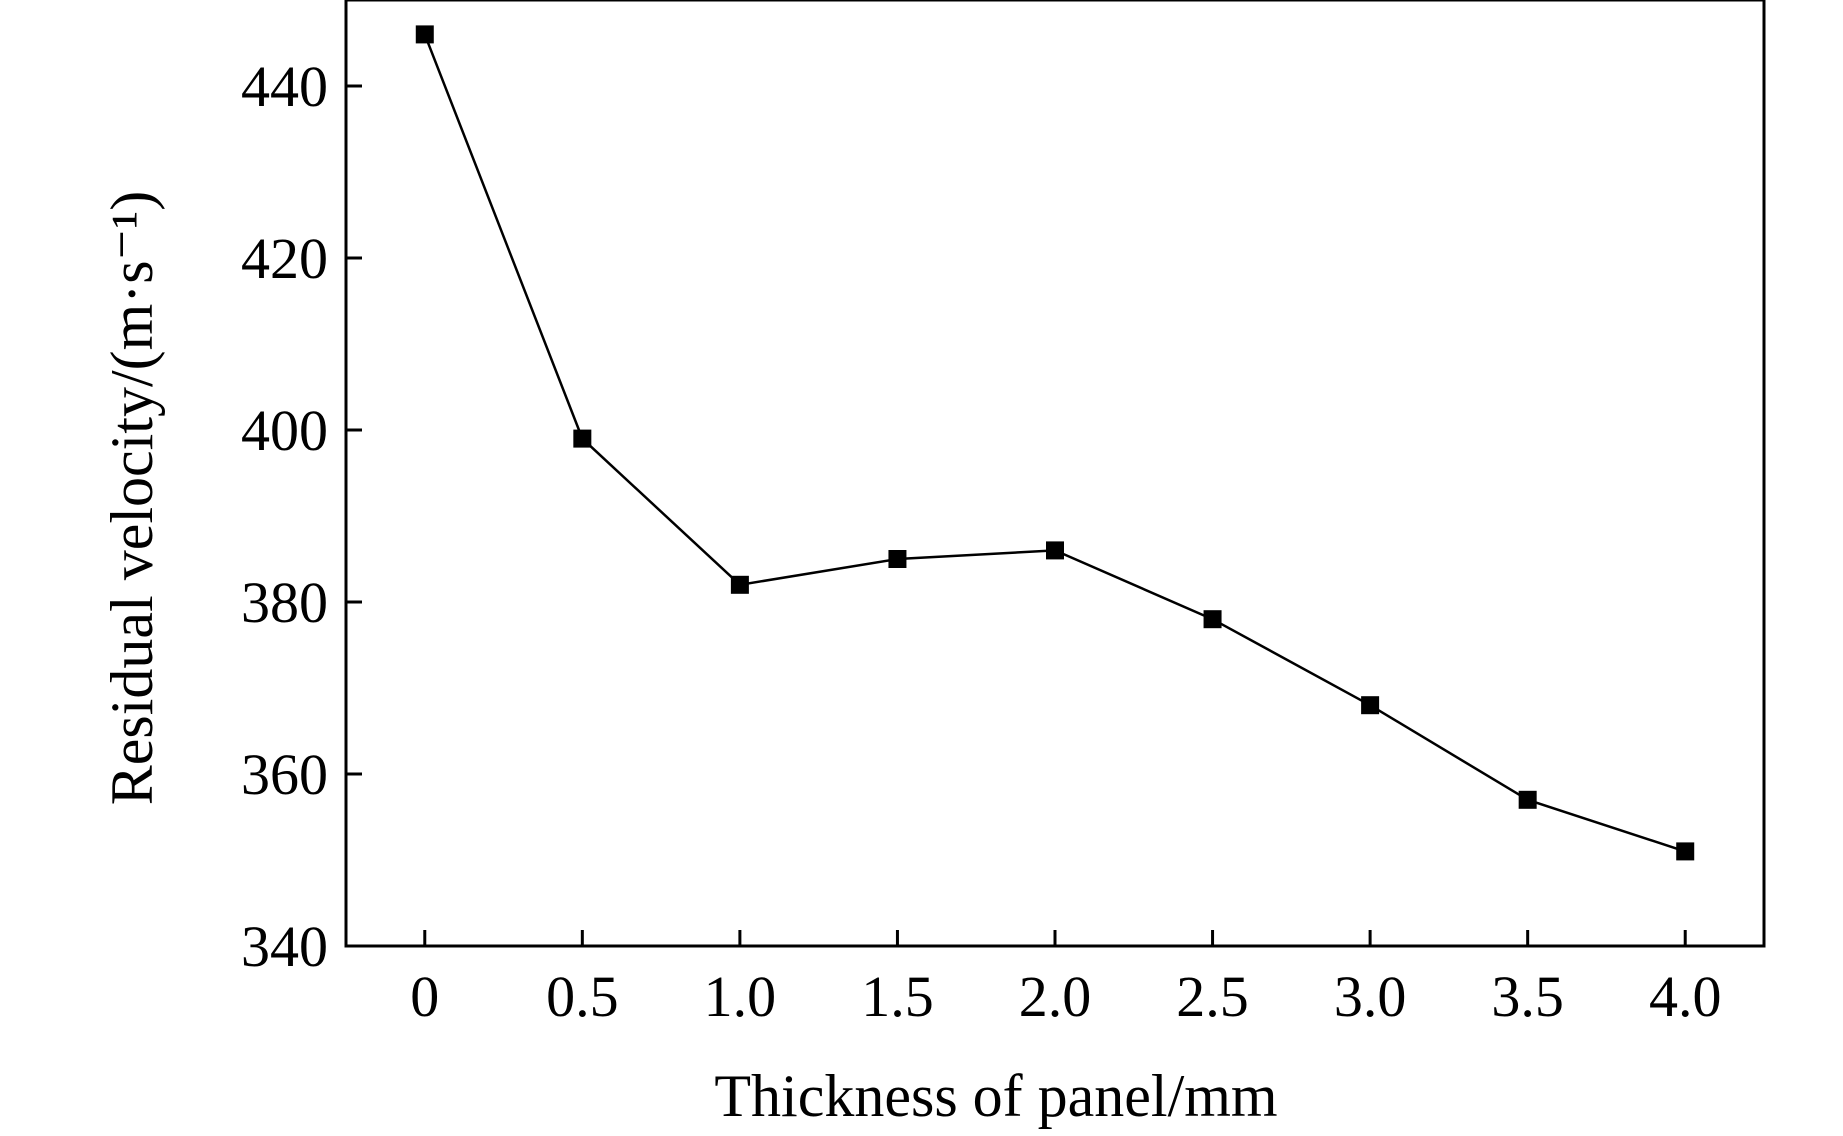 This screenshot has width=1843, height=1136. What do you see at coordinates (284, 602) in the screenshot?
I see `y-tick-label: 380` at bounding box center [284, 602].